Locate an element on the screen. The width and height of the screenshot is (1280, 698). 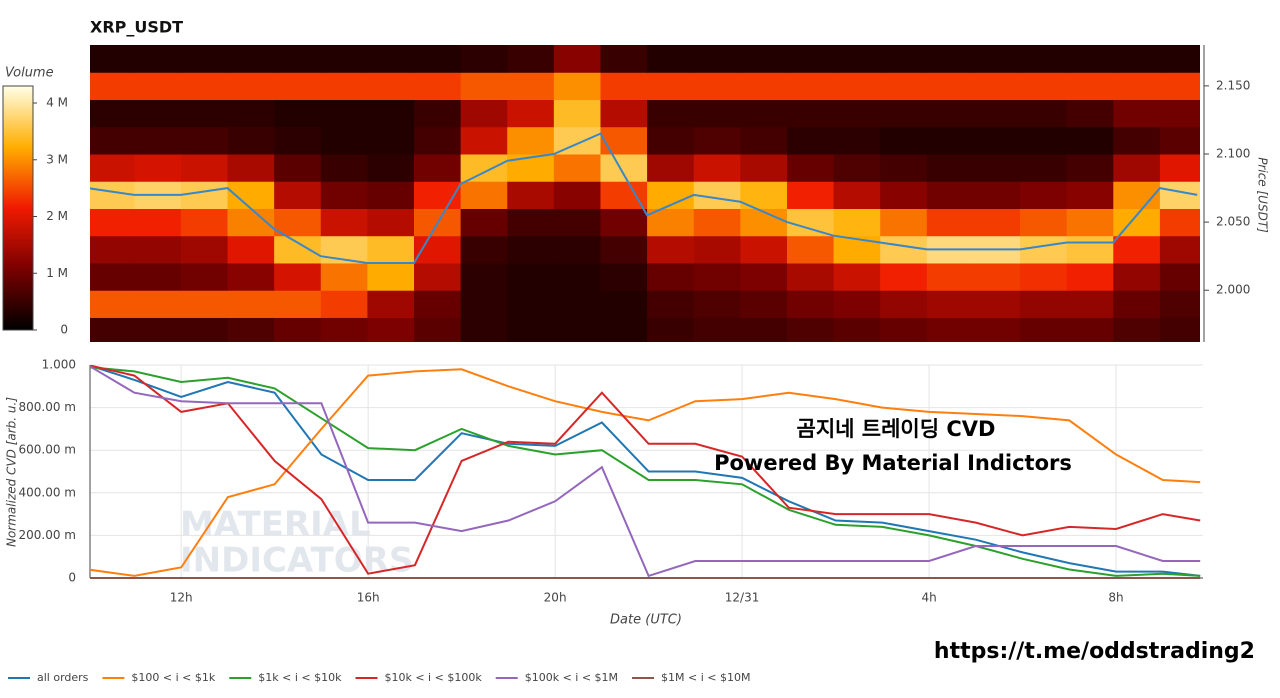
y-tick-label: 2.000 is located at coordinates (1233, 290).